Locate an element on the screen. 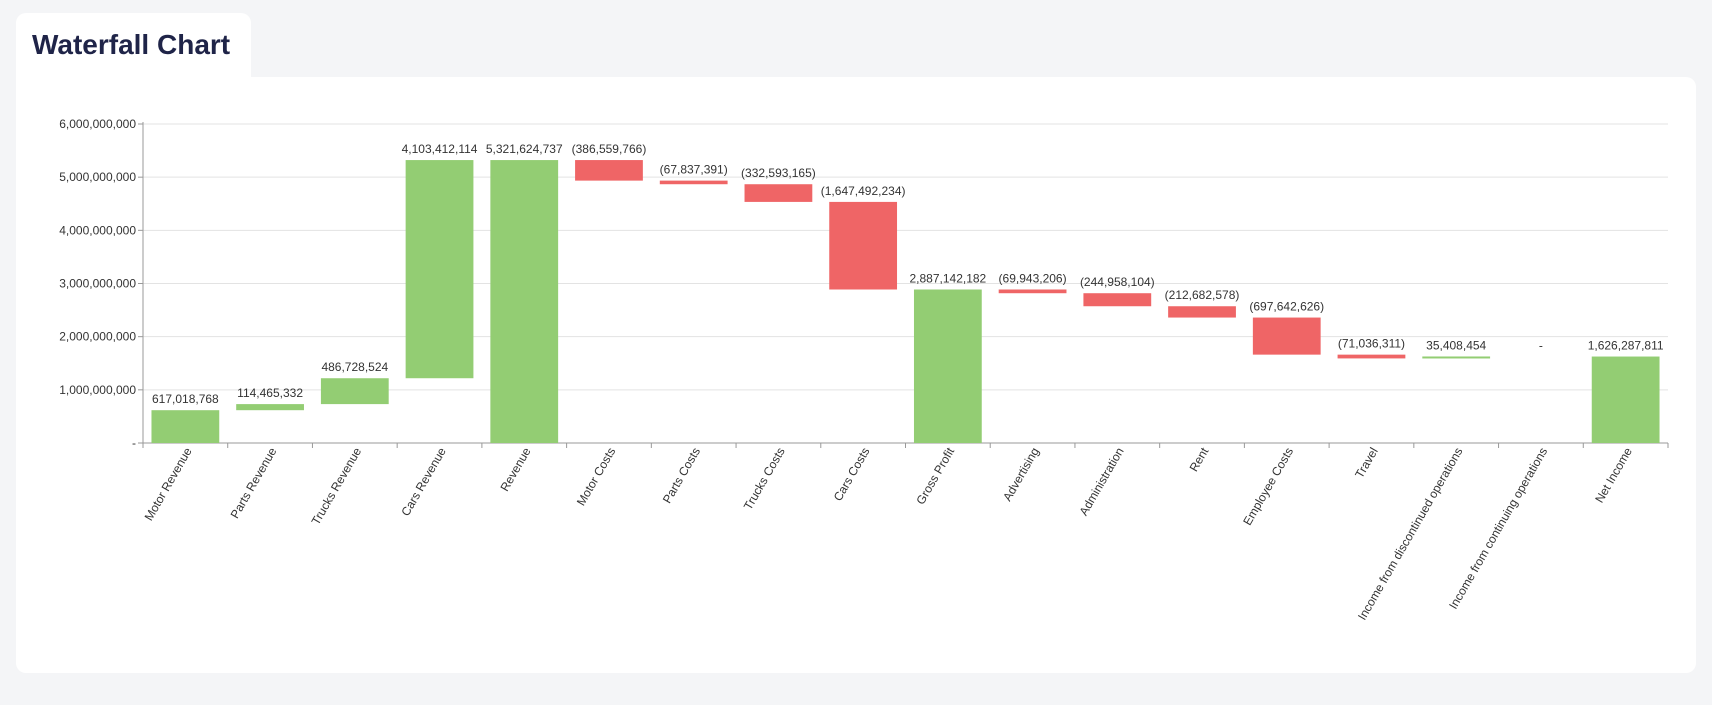 The image size is (1712, 705). x-tick-label: Net Income is located at coordinates (1613, 475).